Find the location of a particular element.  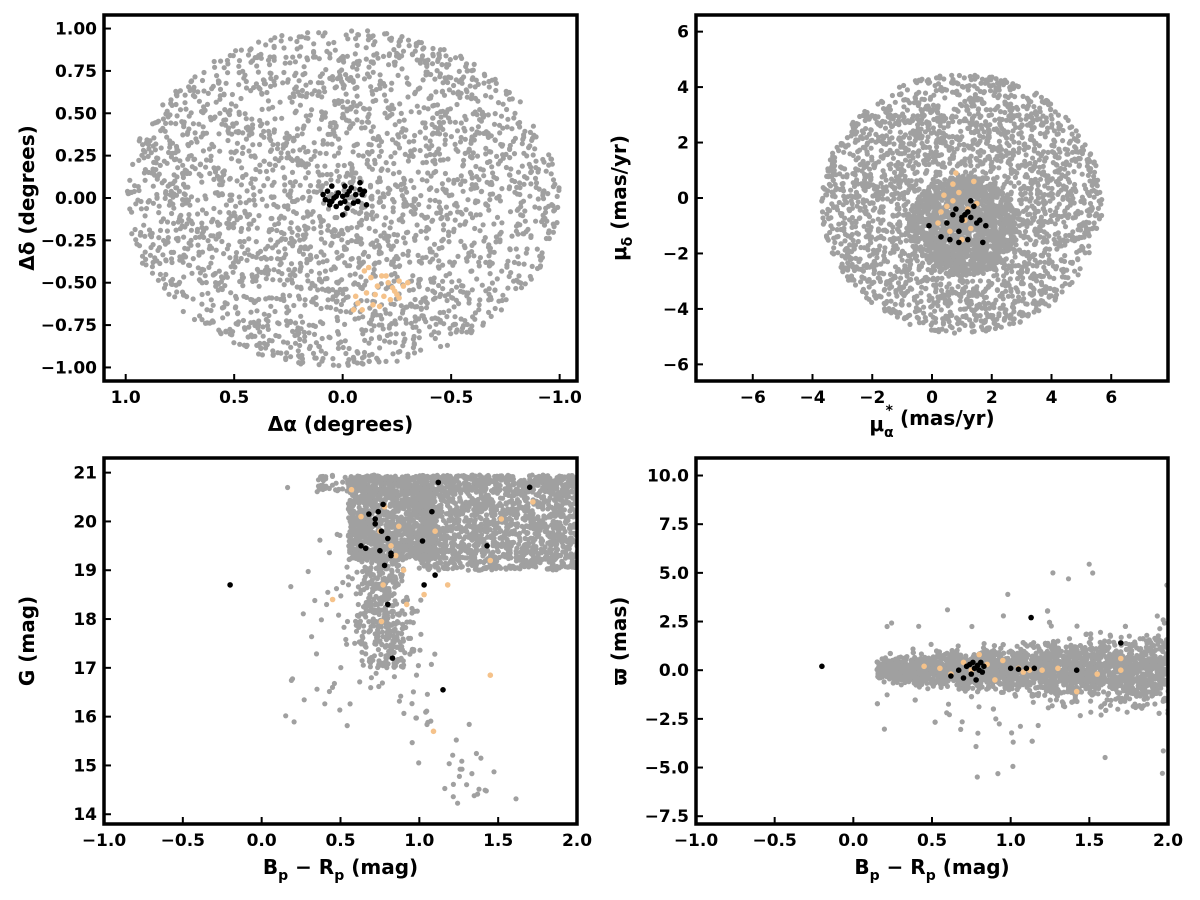

x-tick-label: −0.5 is located at coordinates (451, 398).